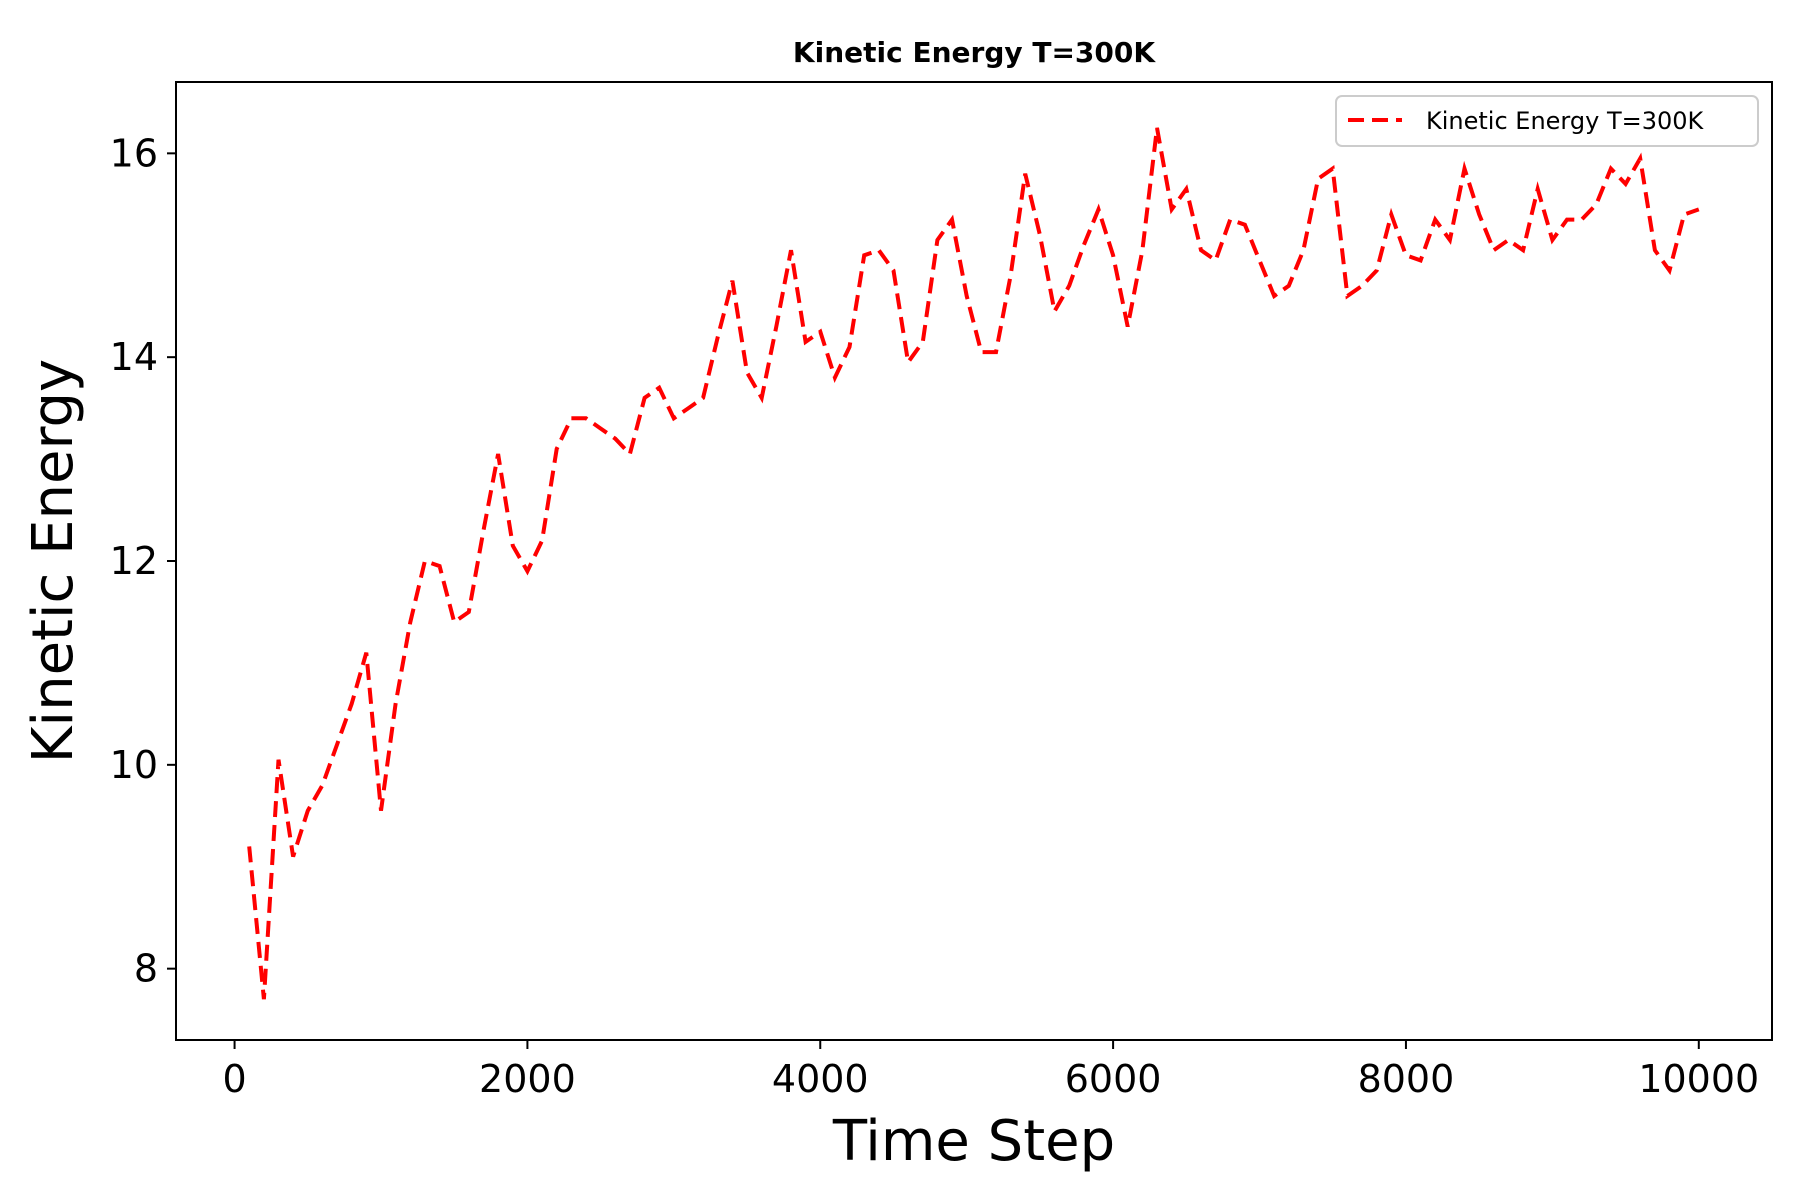  Describe the element at coordinates (234, 1079) in the screenshot. I see `x-tick-label: 0` at that location.